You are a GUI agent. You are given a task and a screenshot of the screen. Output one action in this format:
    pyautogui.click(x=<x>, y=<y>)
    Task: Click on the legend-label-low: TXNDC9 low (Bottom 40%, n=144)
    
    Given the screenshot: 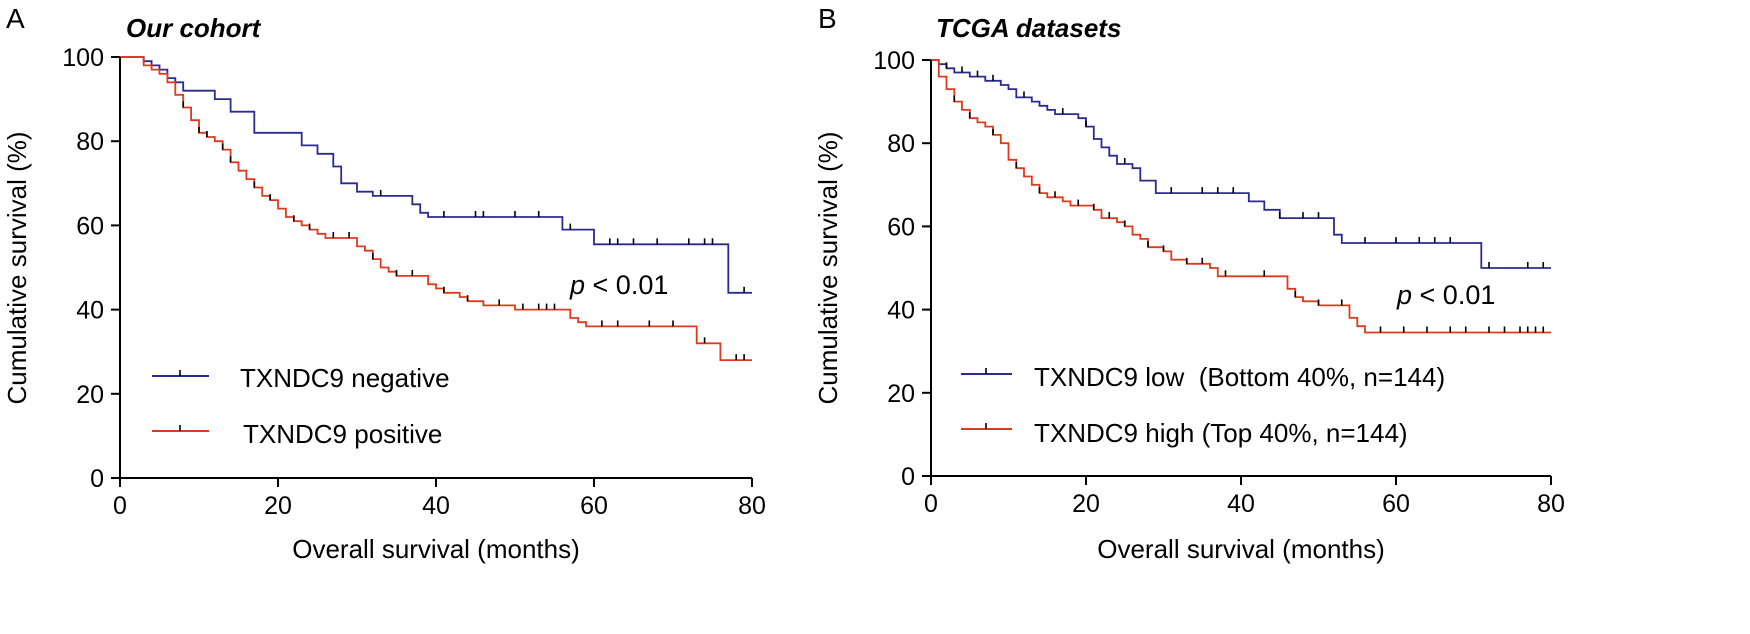 What is the action you would take?
    pyautogui.click(x=1239, y=377)
    